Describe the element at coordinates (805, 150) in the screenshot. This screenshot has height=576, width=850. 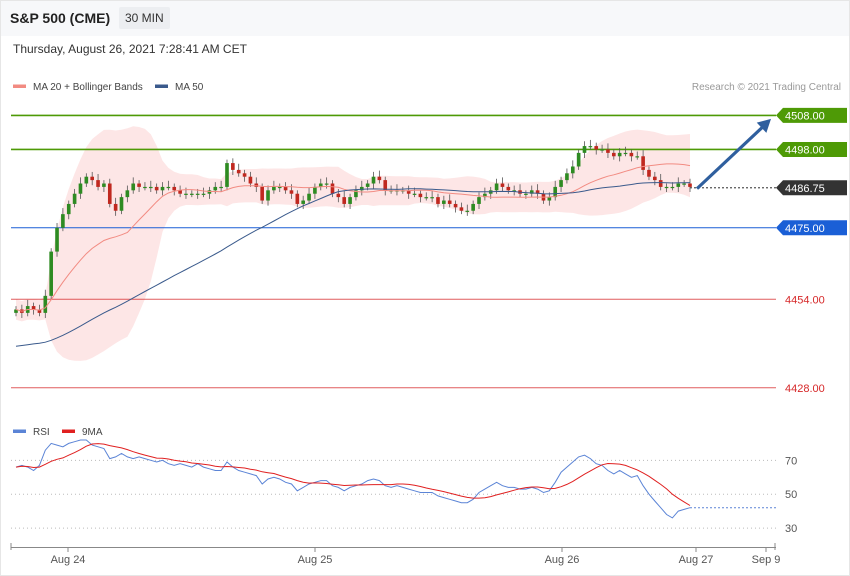
I see `level-label-1: 4498.00` at that location.